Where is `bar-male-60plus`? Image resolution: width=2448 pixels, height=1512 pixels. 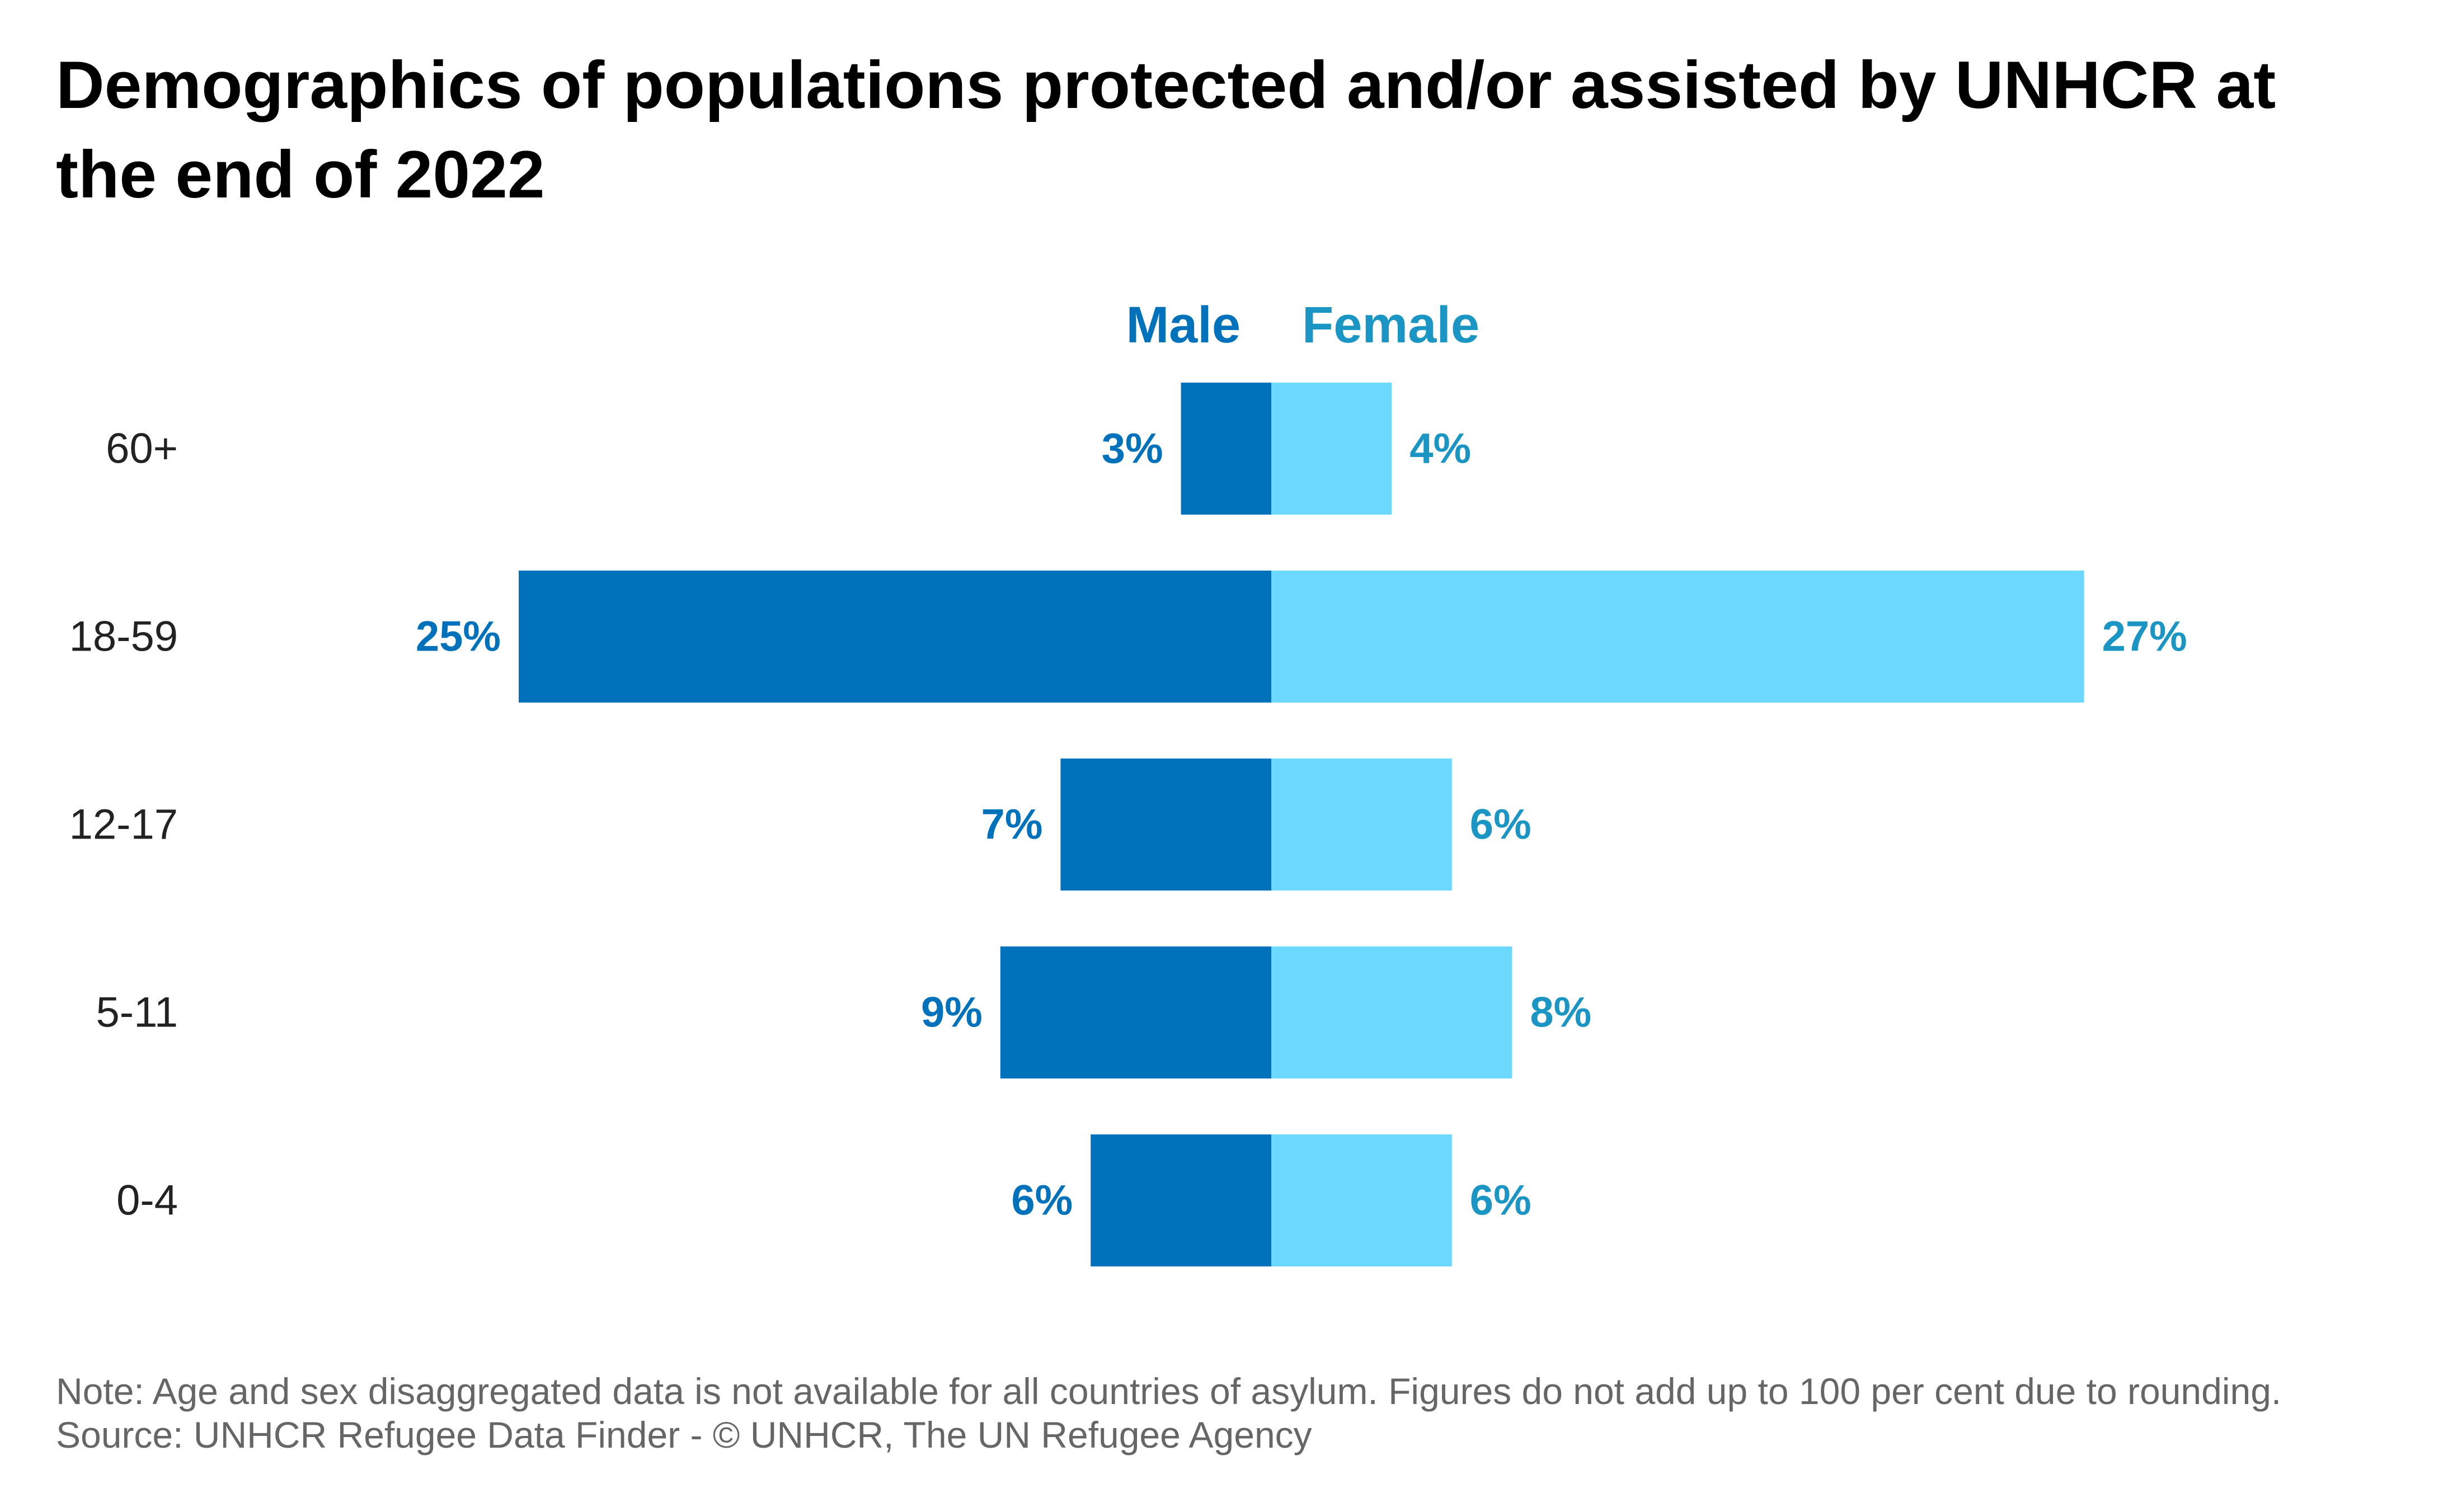 bar-male-60plus is located at coordinates (1226, 449).